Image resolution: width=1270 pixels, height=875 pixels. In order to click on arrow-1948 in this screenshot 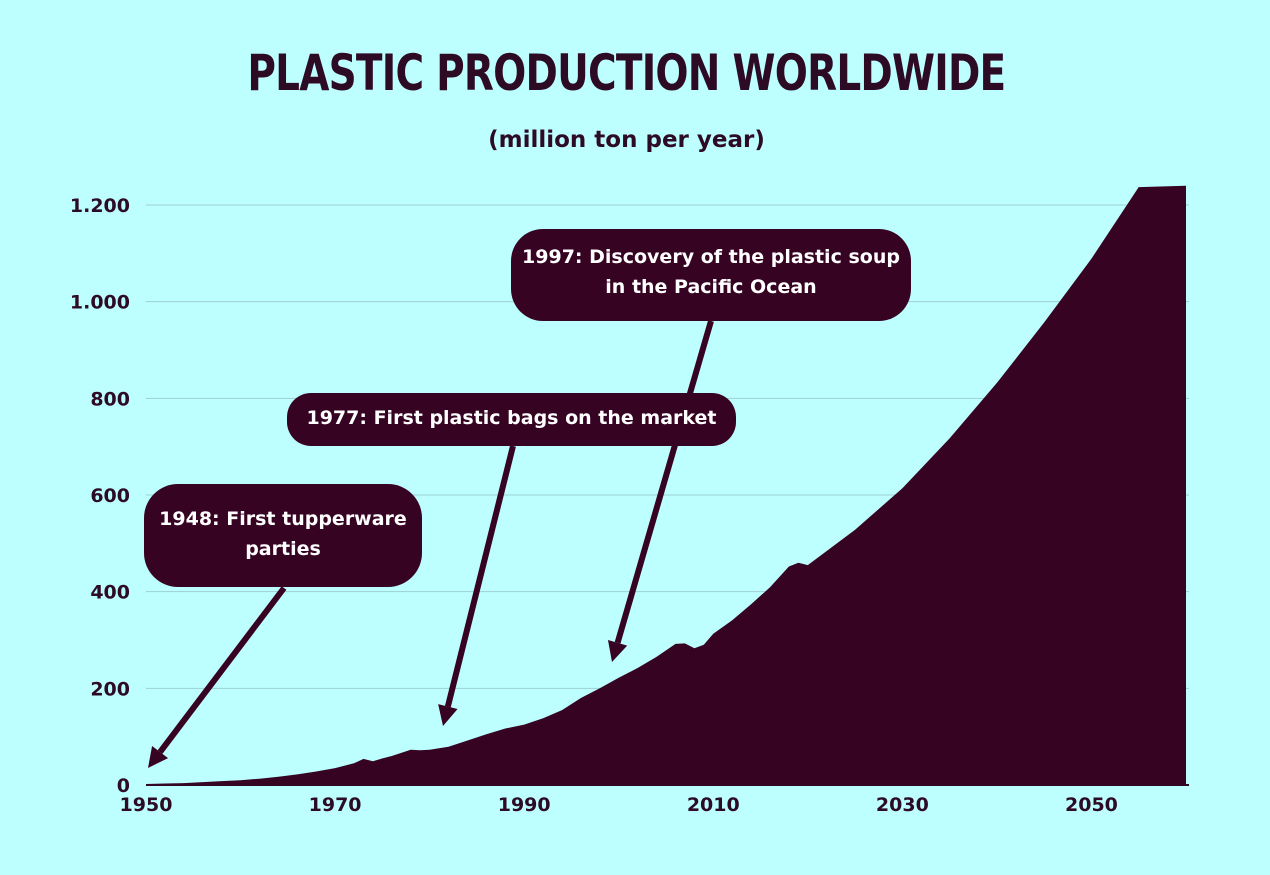, I will do `click(217, 677)`.